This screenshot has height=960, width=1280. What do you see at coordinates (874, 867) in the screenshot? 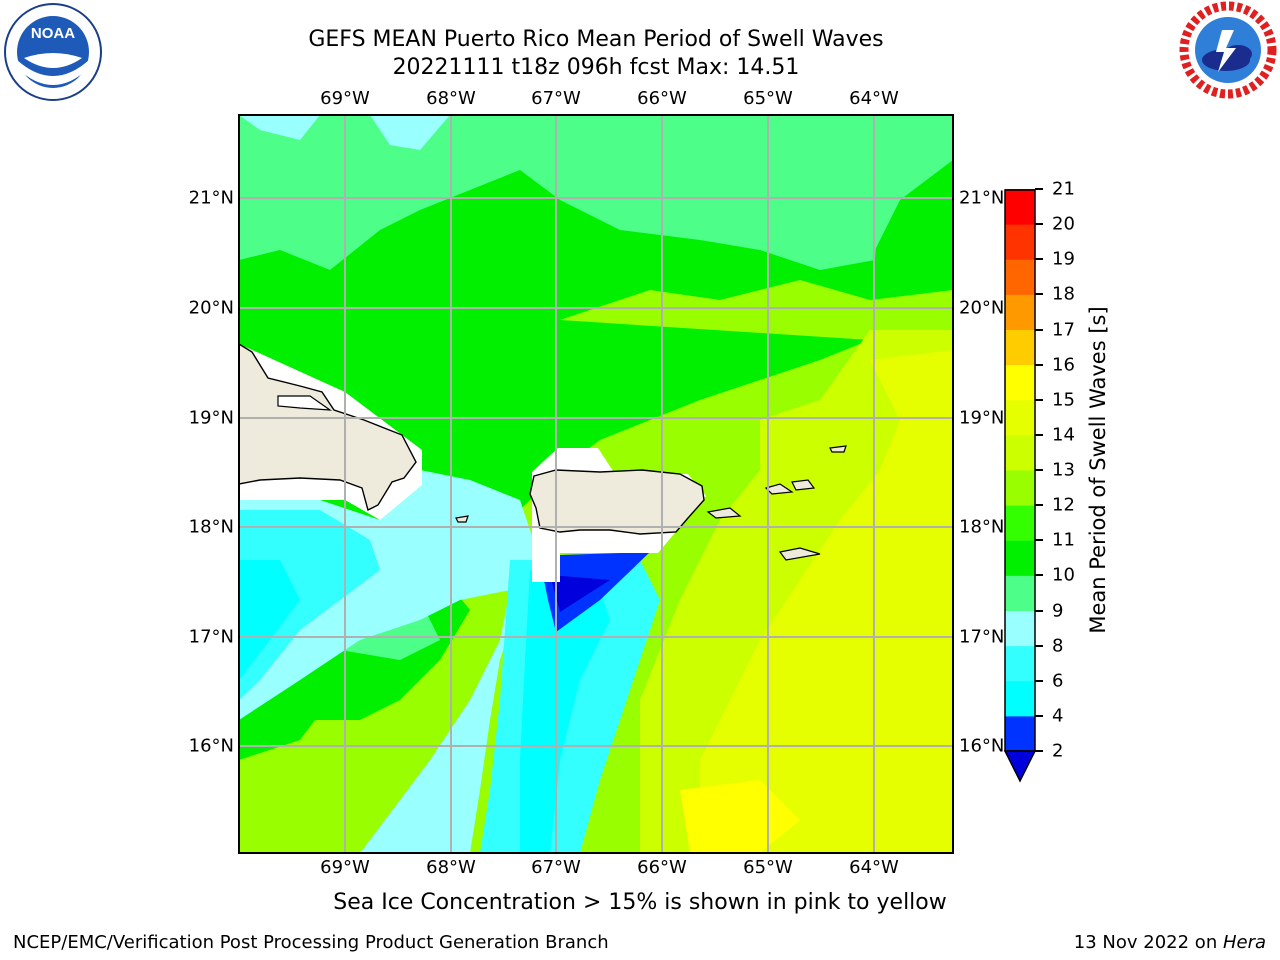
I see `lon-label-bottom: 64°W` at bounding box center [874, 867].